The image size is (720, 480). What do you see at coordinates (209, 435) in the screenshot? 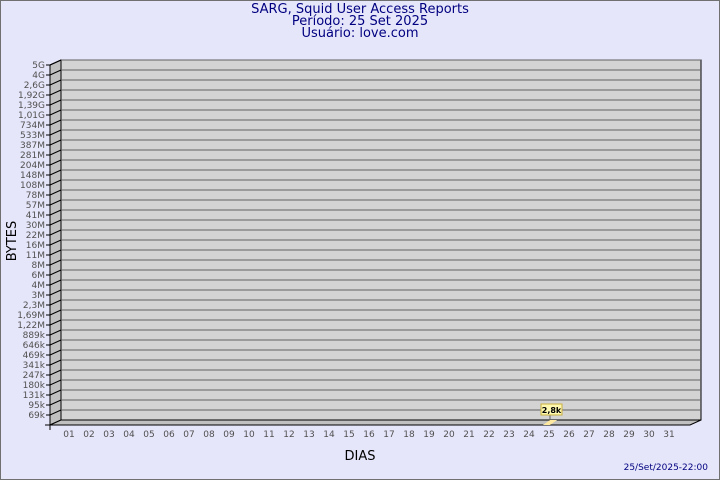
I see `x-tick-label: 08` at bounding box center [209, 435].